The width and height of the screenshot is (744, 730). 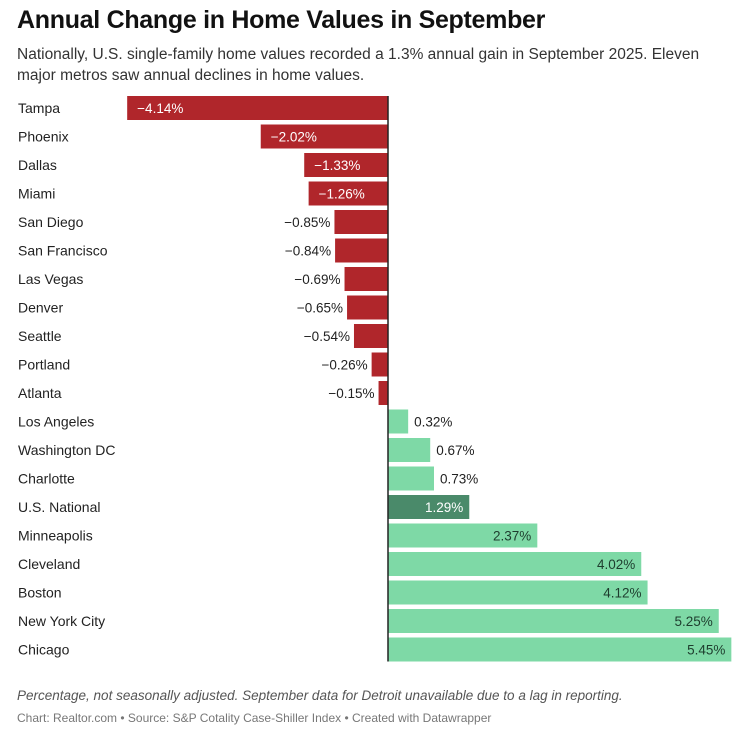 What do you see at coordinates (39, 108) in the screenshot?
I see `category-label: Tampa` at bounding box center [39, 108].